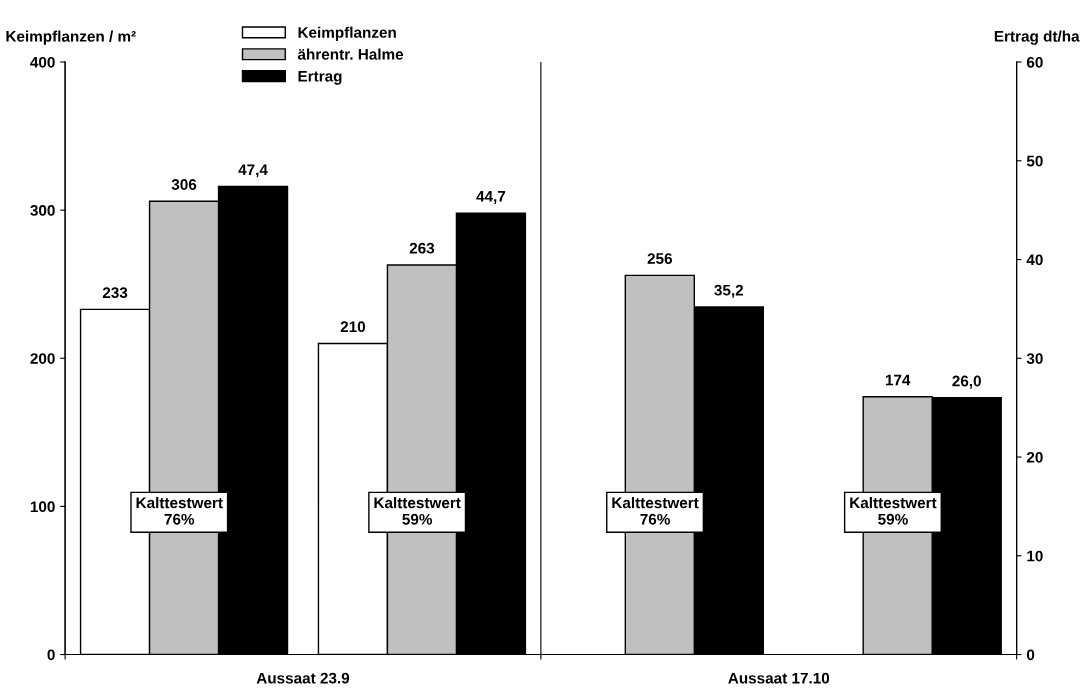 This screenshot has height=689, width=1085. What do you see at coordinates (353, 327) in the screenshot?
I see `data-label: 210` at bounding box center [353, 327].